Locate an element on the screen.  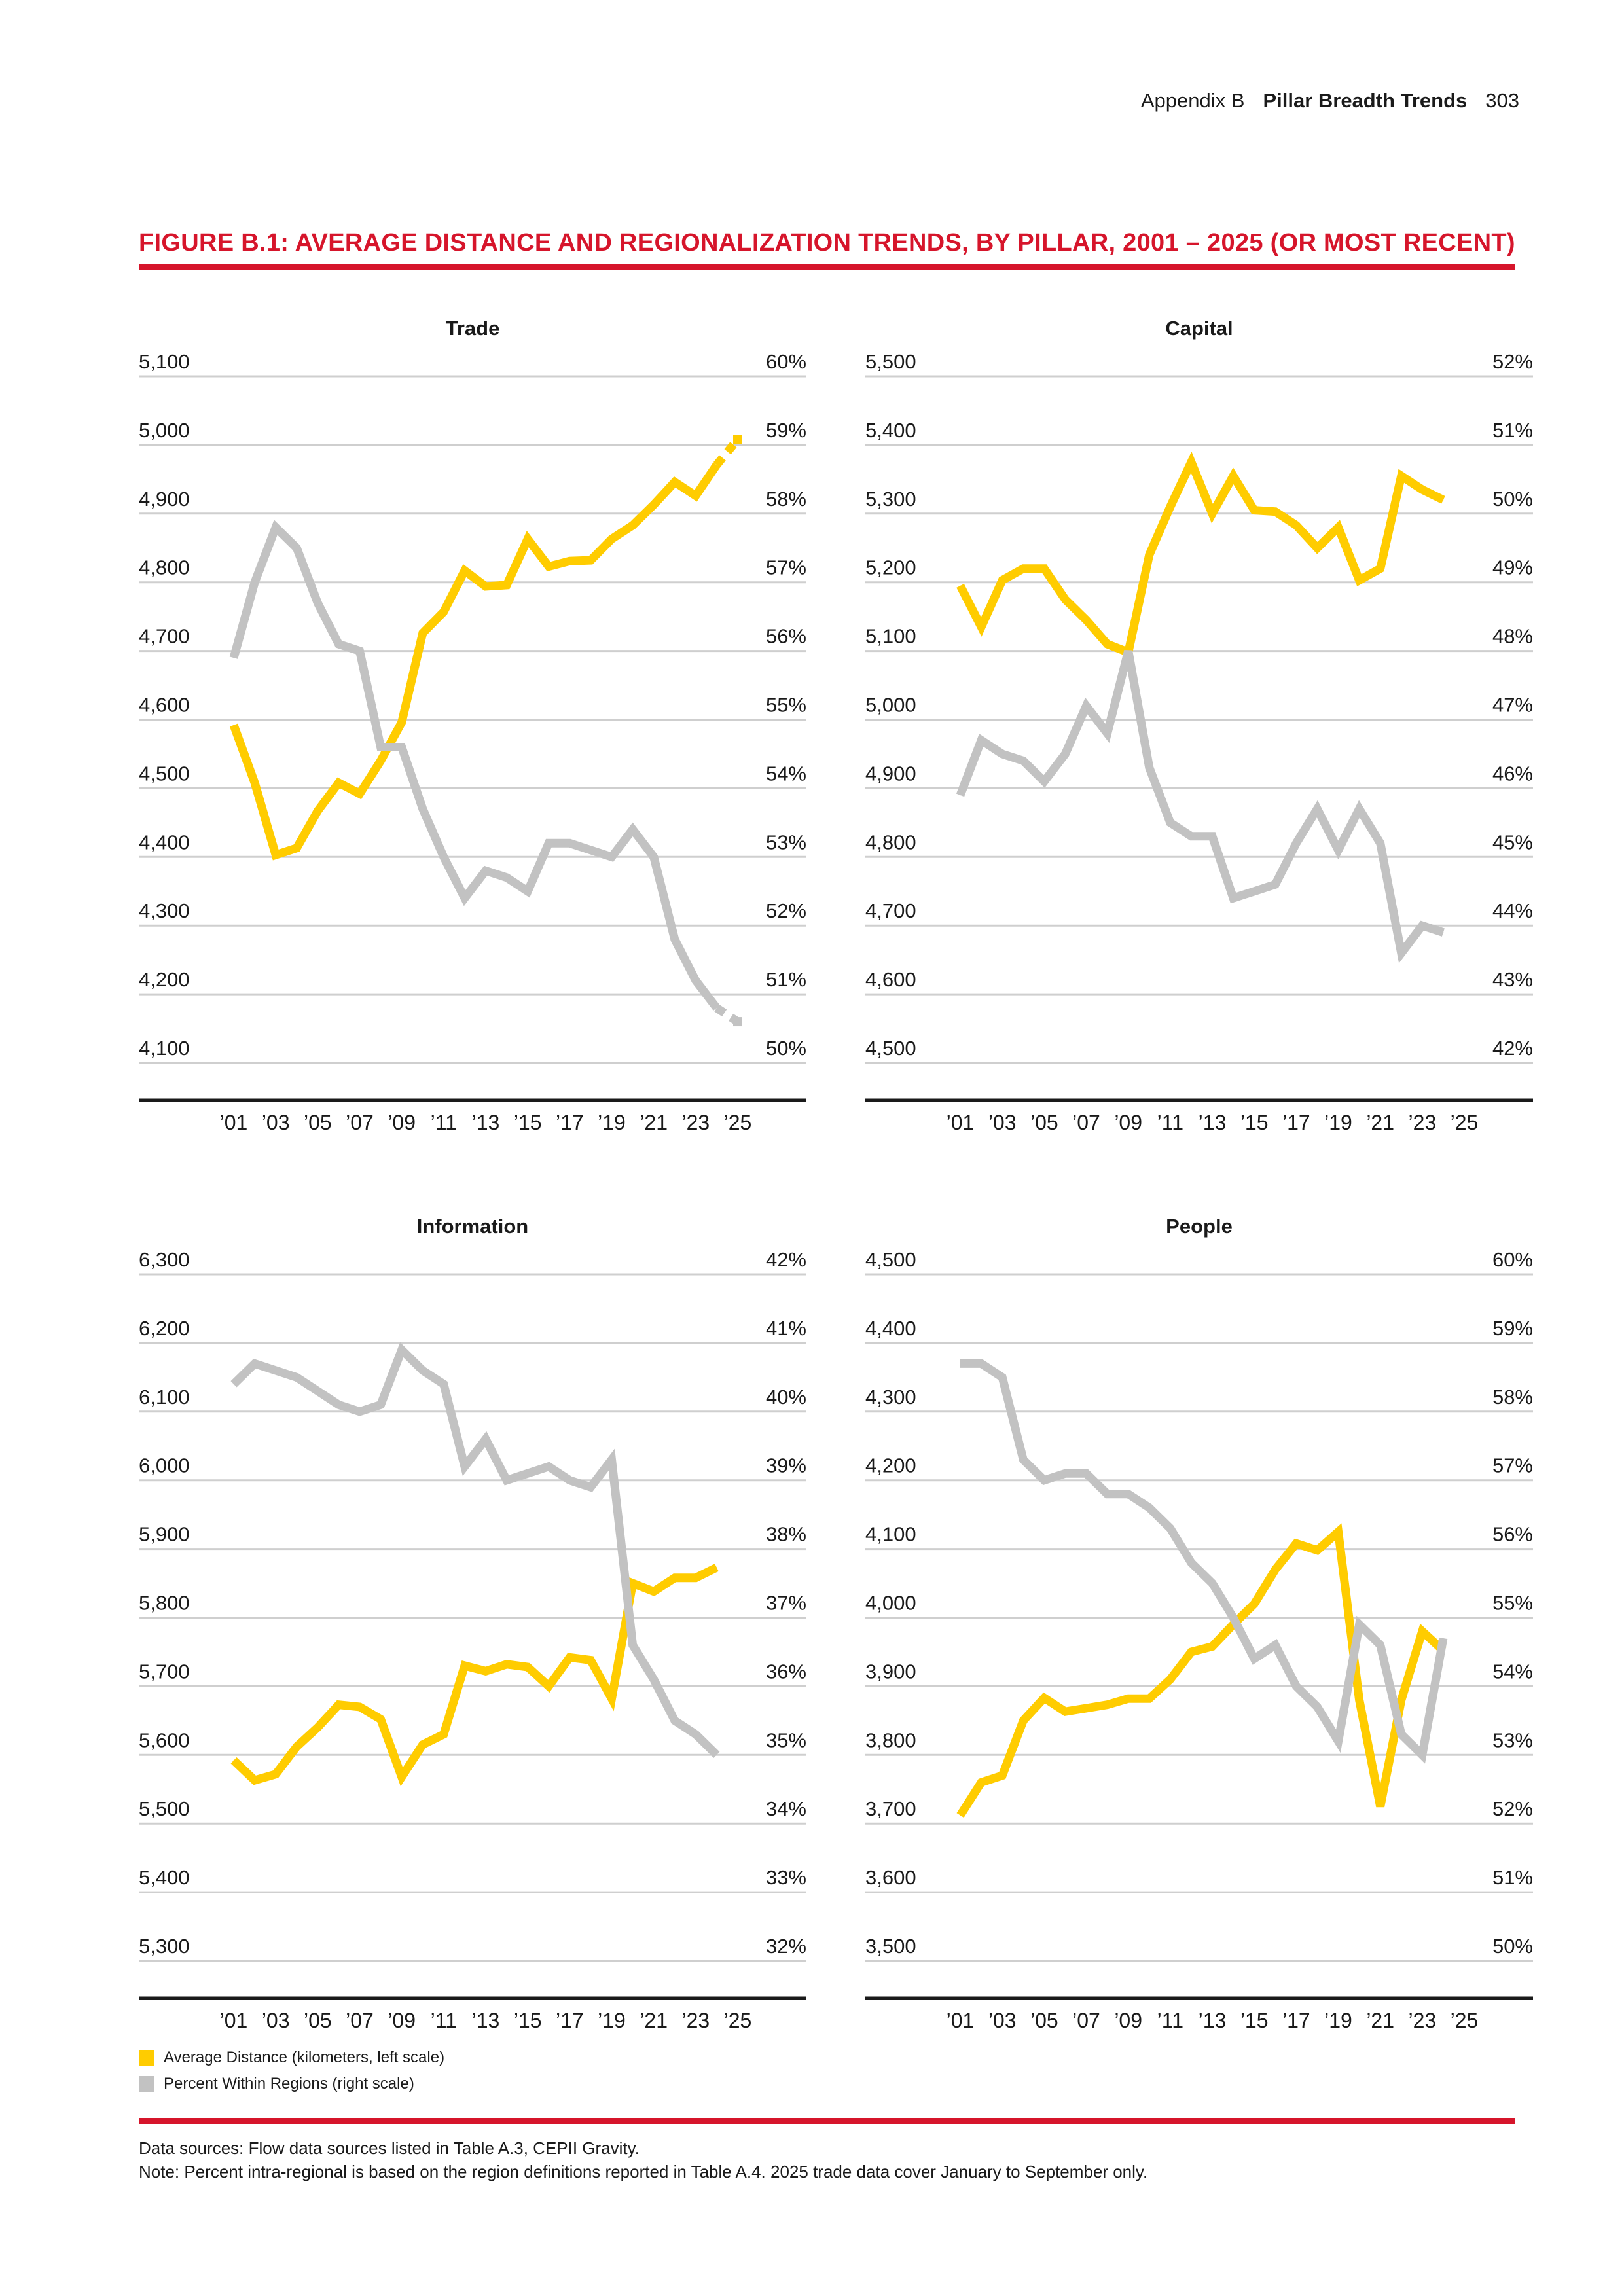
information-right-tick-label: 34% is located at coordinates (786, 1808).